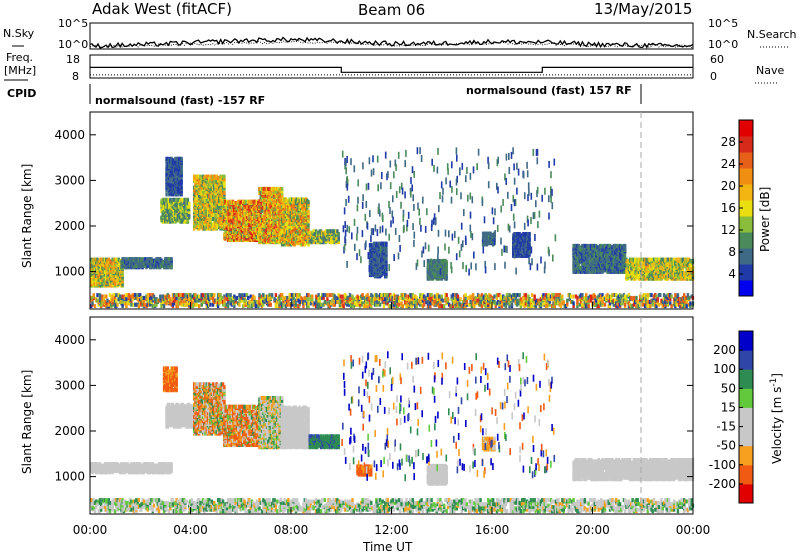  I want to click on nave-ytick-bottom: 0, so click(713, 76).